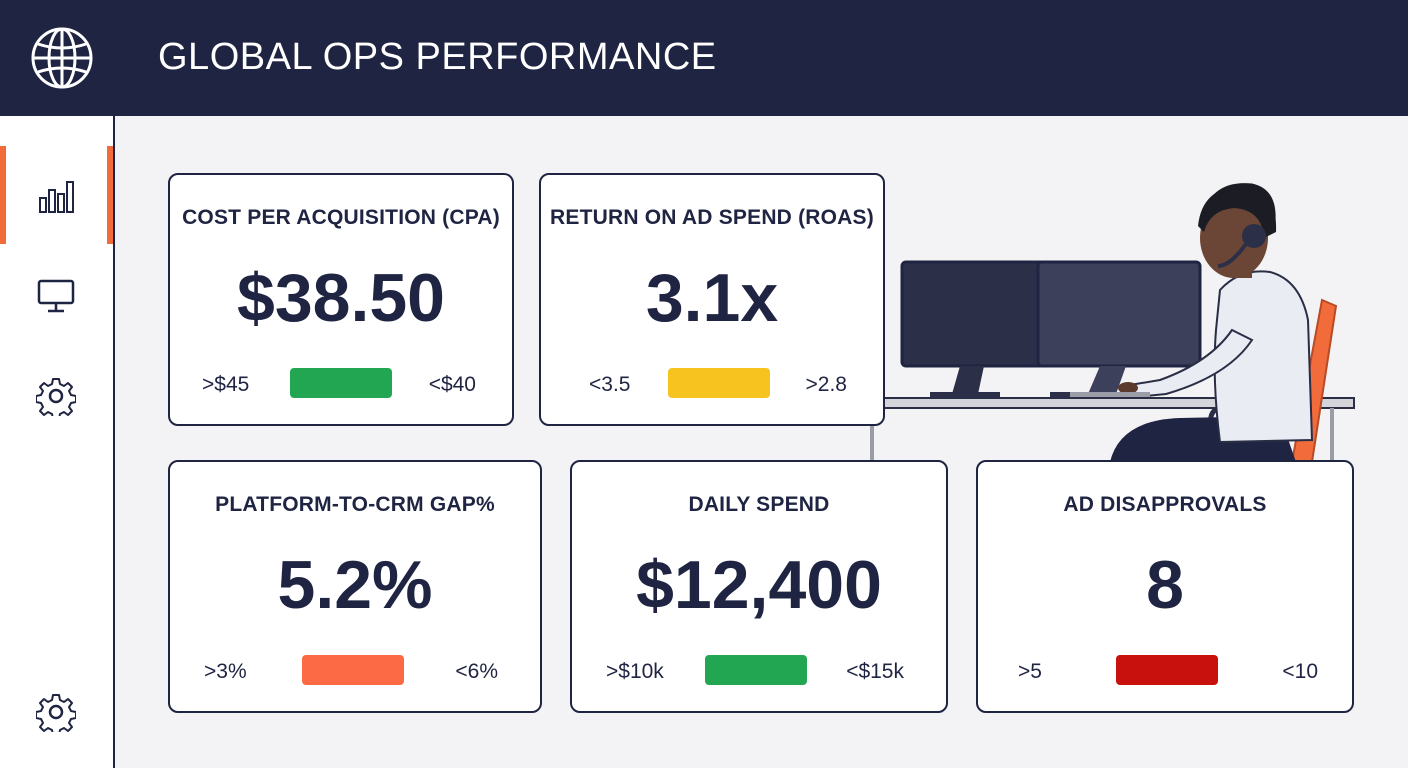  I want to click on monitor-icon, so click(56, 296).